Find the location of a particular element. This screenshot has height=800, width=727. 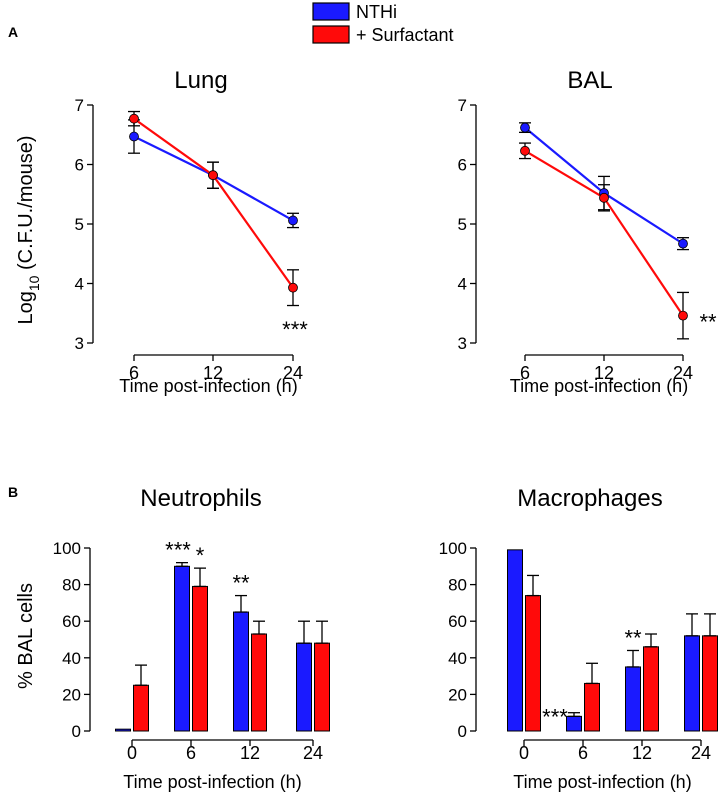

legend-swatch-nthi is located at coordinates (331, 11).